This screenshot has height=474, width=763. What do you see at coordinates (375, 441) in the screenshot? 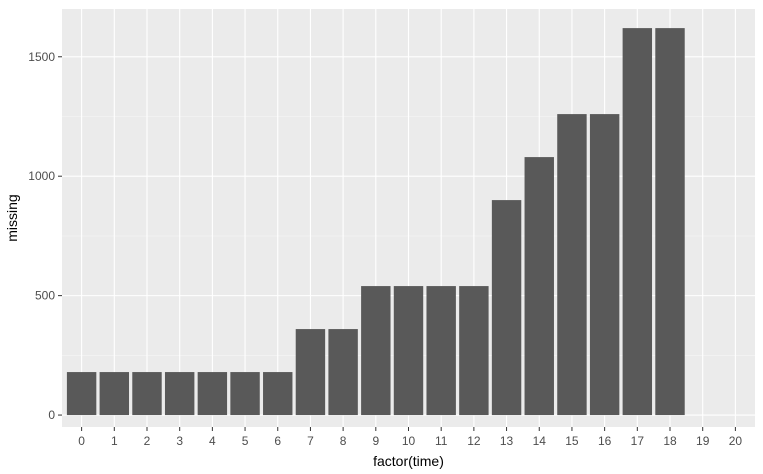
I see `x-tick-label: 9` at bounding box center [375, 441].